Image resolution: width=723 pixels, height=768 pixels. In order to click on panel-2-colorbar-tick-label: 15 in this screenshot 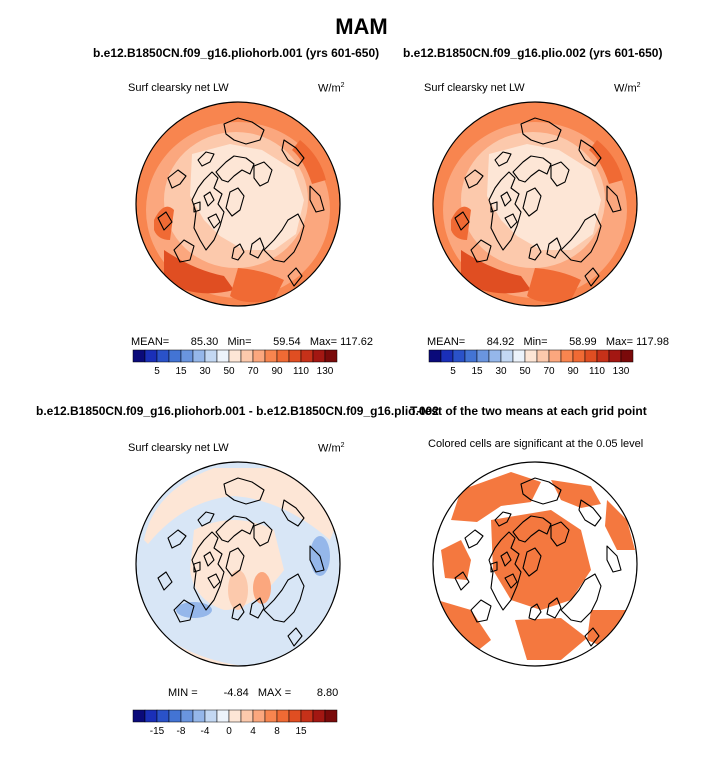, I will do `click(477, 371)`.